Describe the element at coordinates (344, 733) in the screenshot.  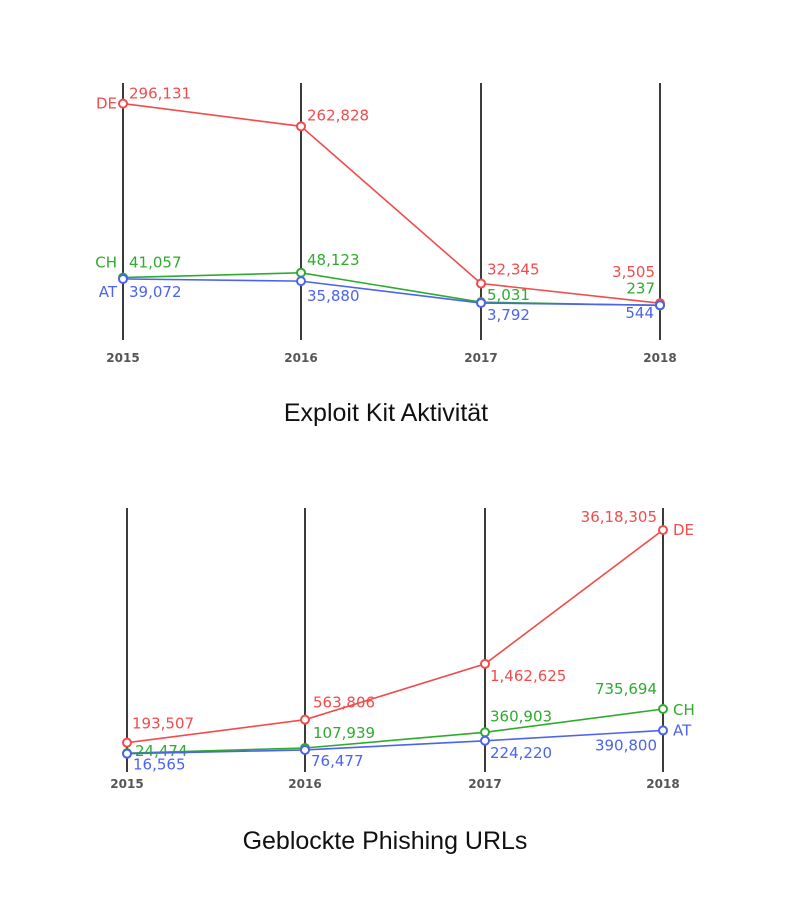
I see `value-label-ch-2016: 107,939` at that location.